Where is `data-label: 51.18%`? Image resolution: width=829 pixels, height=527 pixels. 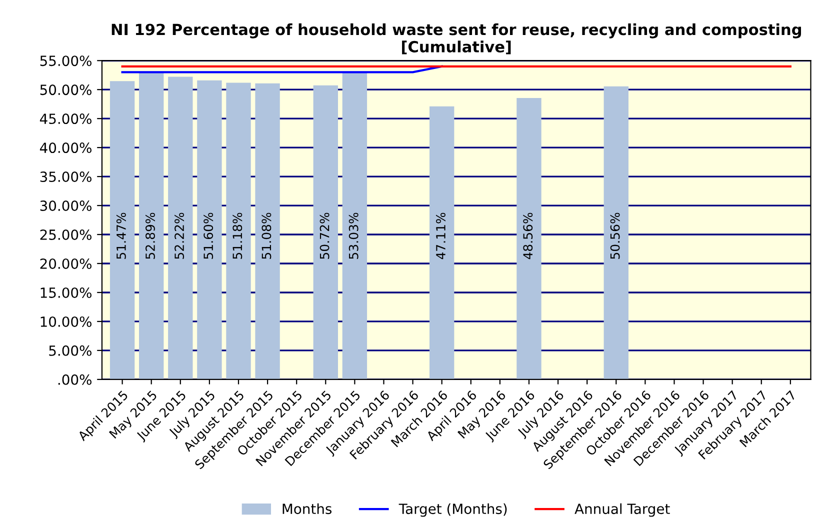
data-label: 51.18% is located at coordinates (237, 235).